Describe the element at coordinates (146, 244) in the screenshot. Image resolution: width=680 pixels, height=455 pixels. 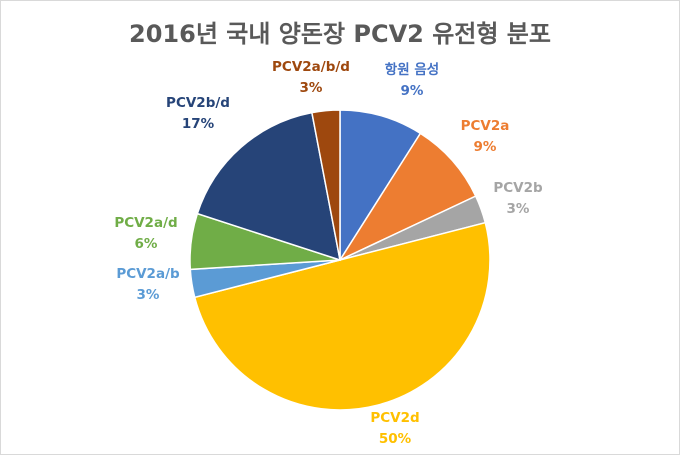
I see `data-label-value: 6%` at that location.